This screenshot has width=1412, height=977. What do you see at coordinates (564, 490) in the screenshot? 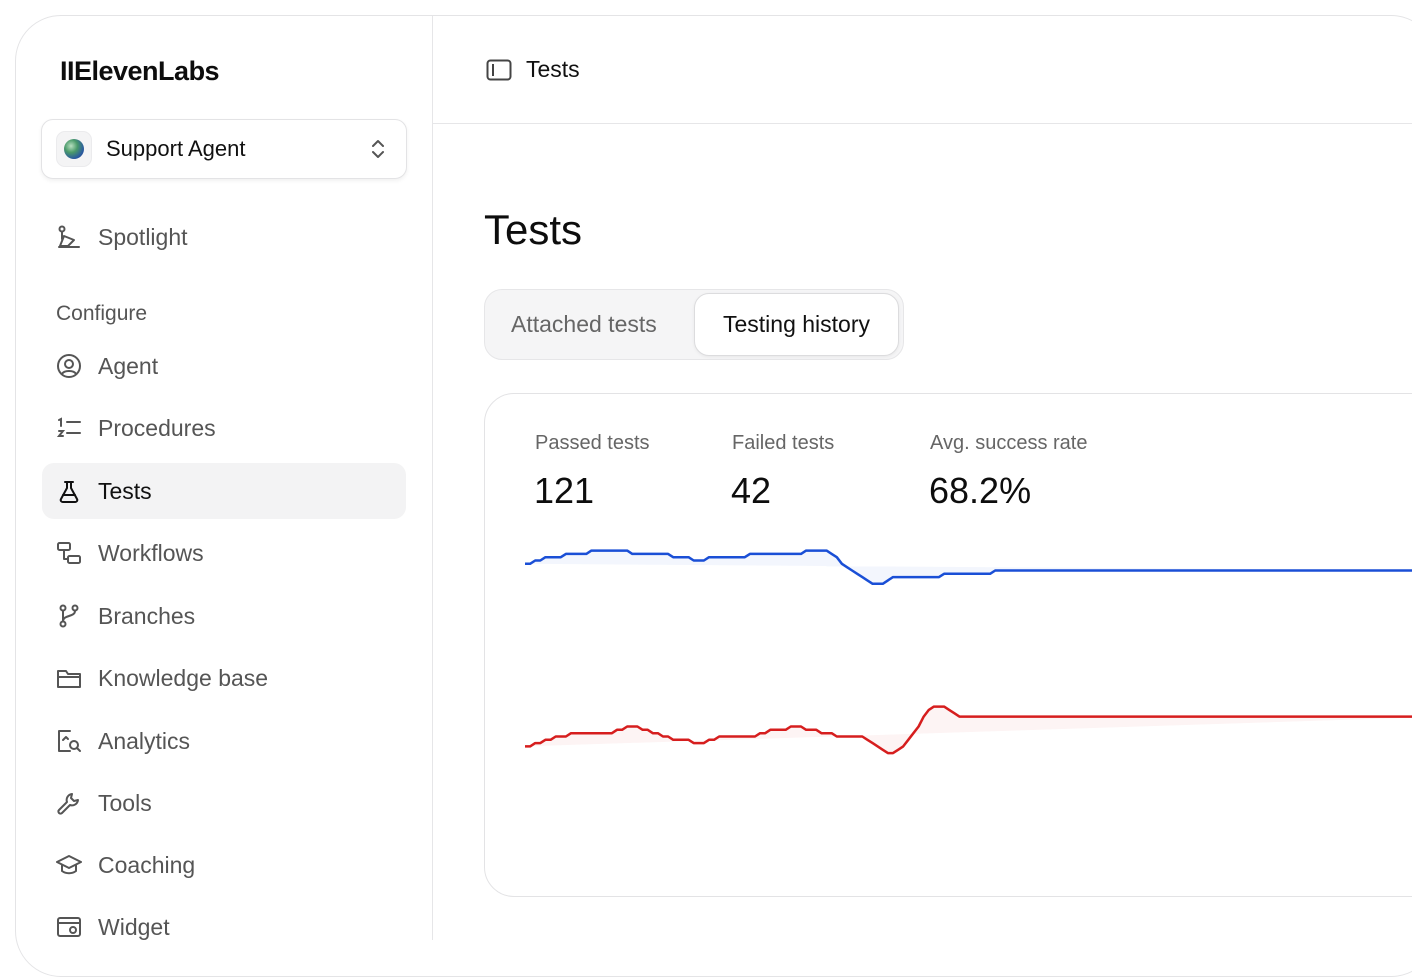
I see `stat-value-passed: 121` at bounding box center [564, 490].